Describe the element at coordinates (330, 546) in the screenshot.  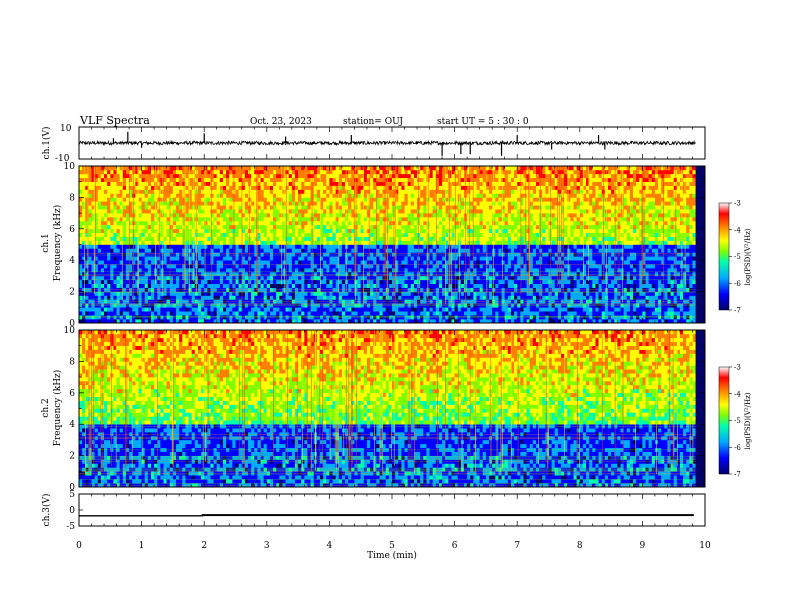
I see `x-tick-label: 4` at that location.